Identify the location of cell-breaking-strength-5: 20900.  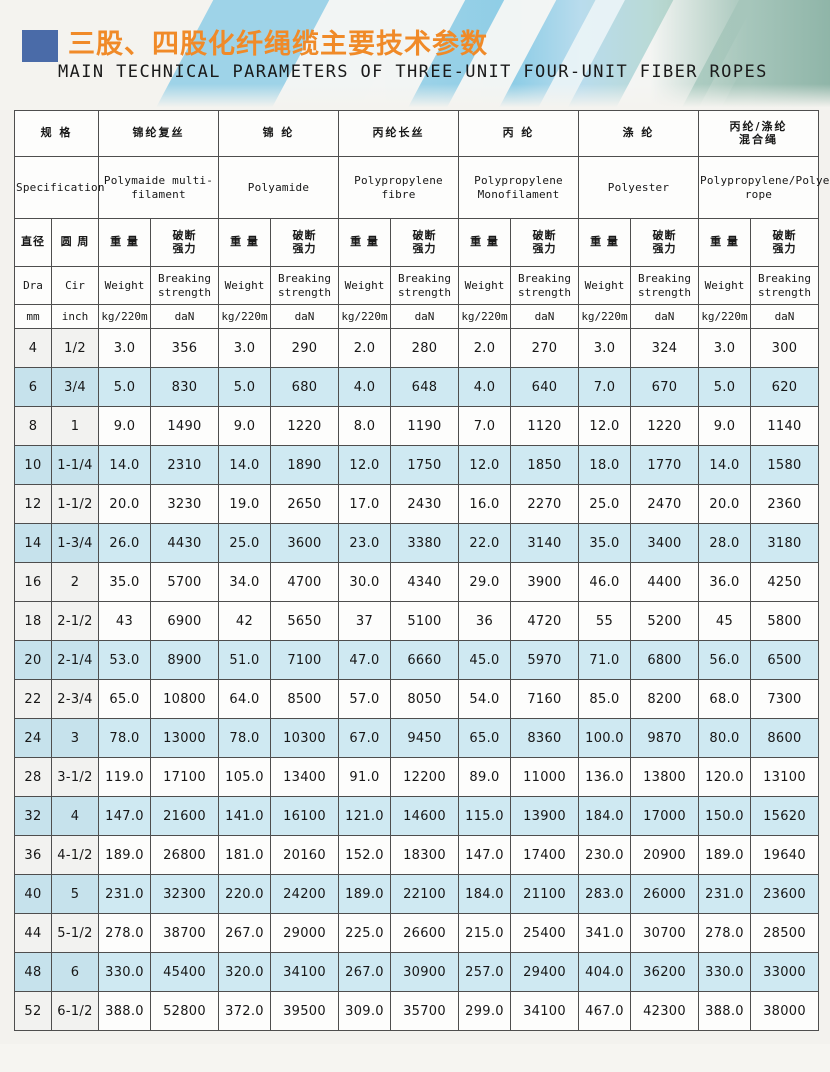
(664, 855).